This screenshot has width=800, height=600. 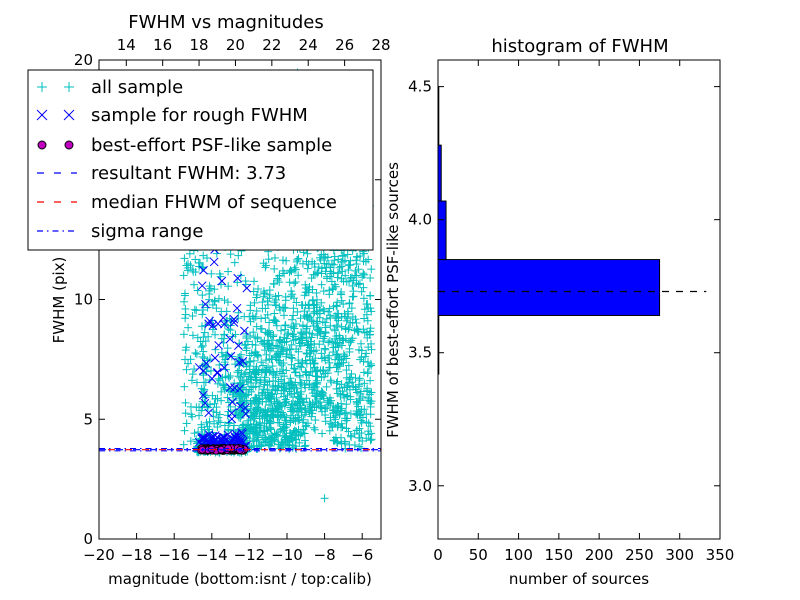 What do you see at coordinates (250, 555) in the screenshot?
I see `x-tick-label: −12` at bounding box center [250, 555].